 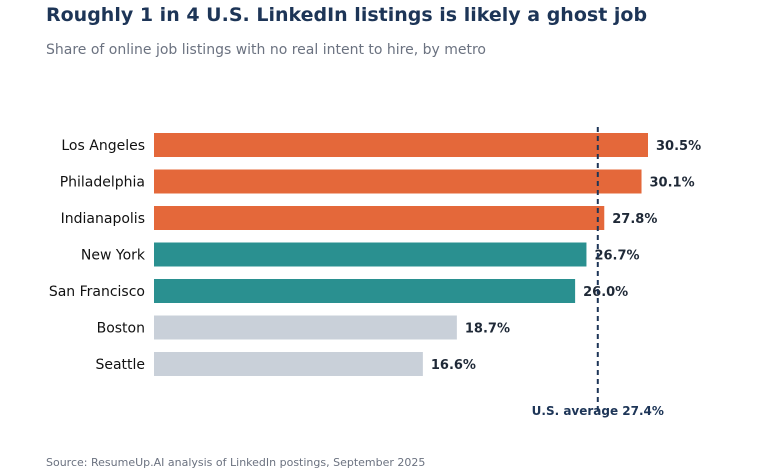 What do you see at coordinates (113, 256) in the screenshot?
I see `category-label-new-york: New York` at bounding box center [113, 256].